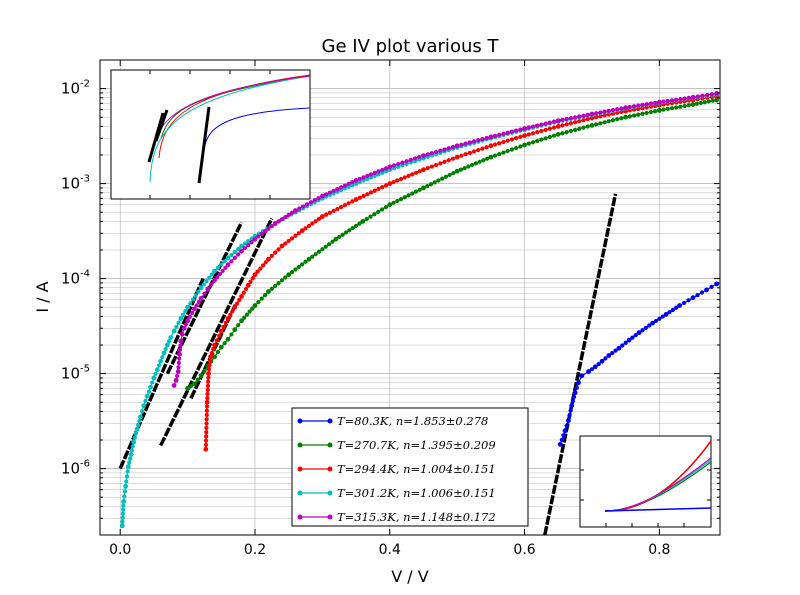 The width and height of the screenshot is (800, 595). What do you see at coordinates (75, 468) in the screenshot?
I see `y-tick-label: 10-6` at bounding box center [75, 468].